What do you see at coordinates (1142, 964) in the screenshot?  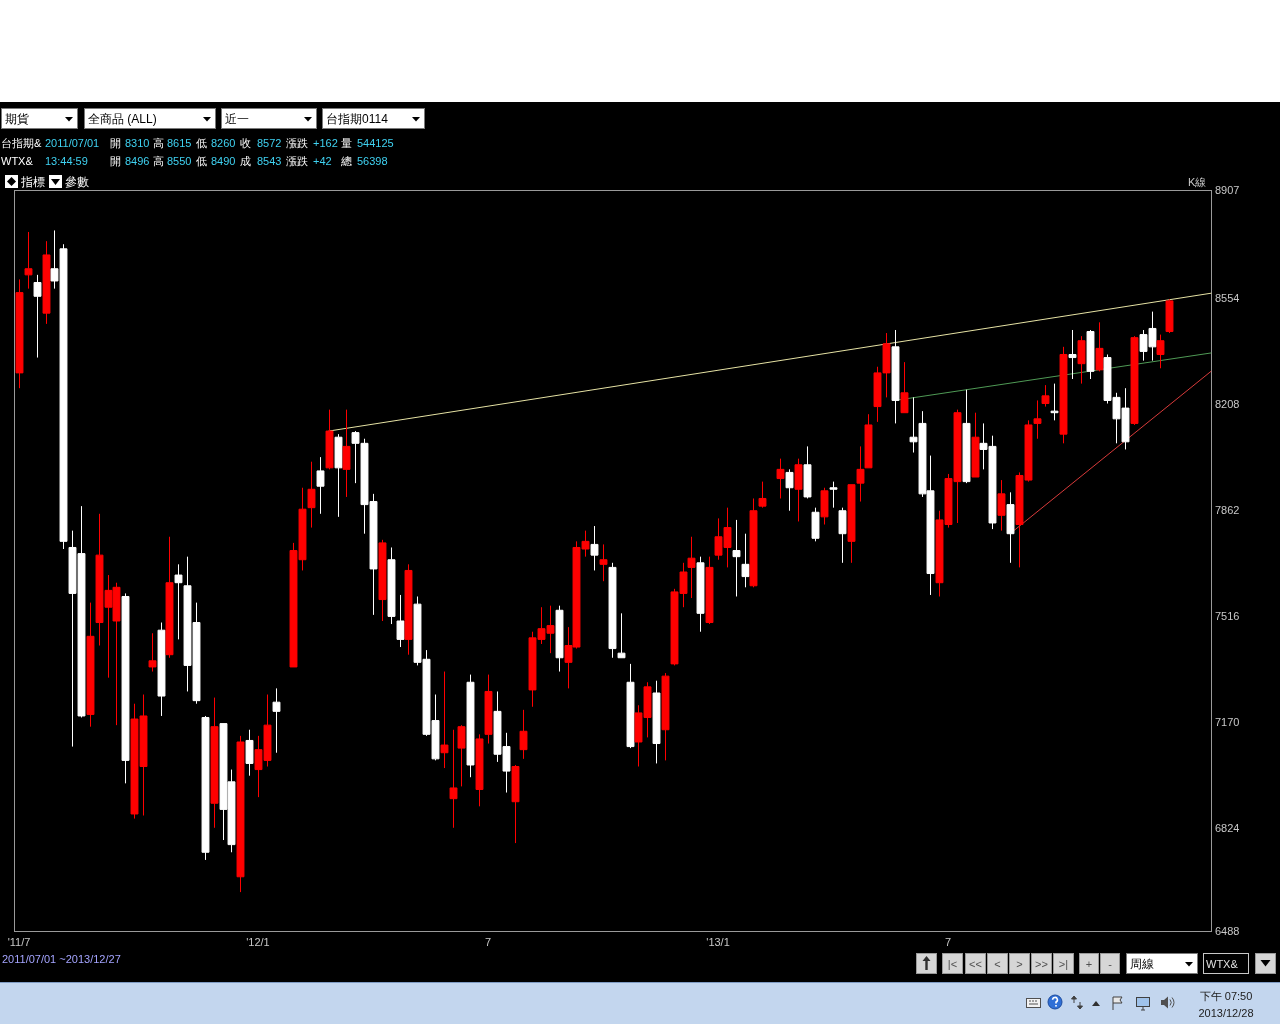 I see `text: 周線` at bounding box center [1142, 964].